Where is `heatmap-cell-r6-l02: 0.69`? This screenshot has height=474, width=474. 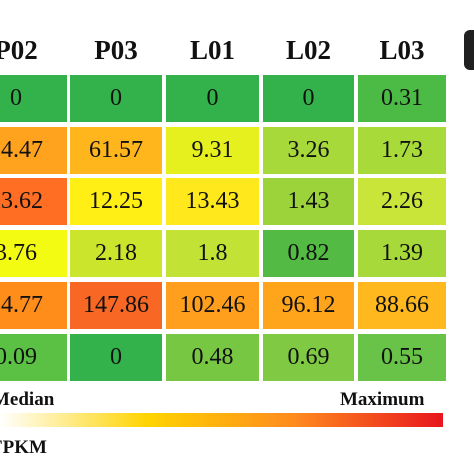
heatmap-cell-r6-l02: 0.69 is located at coordinates (308, 357).